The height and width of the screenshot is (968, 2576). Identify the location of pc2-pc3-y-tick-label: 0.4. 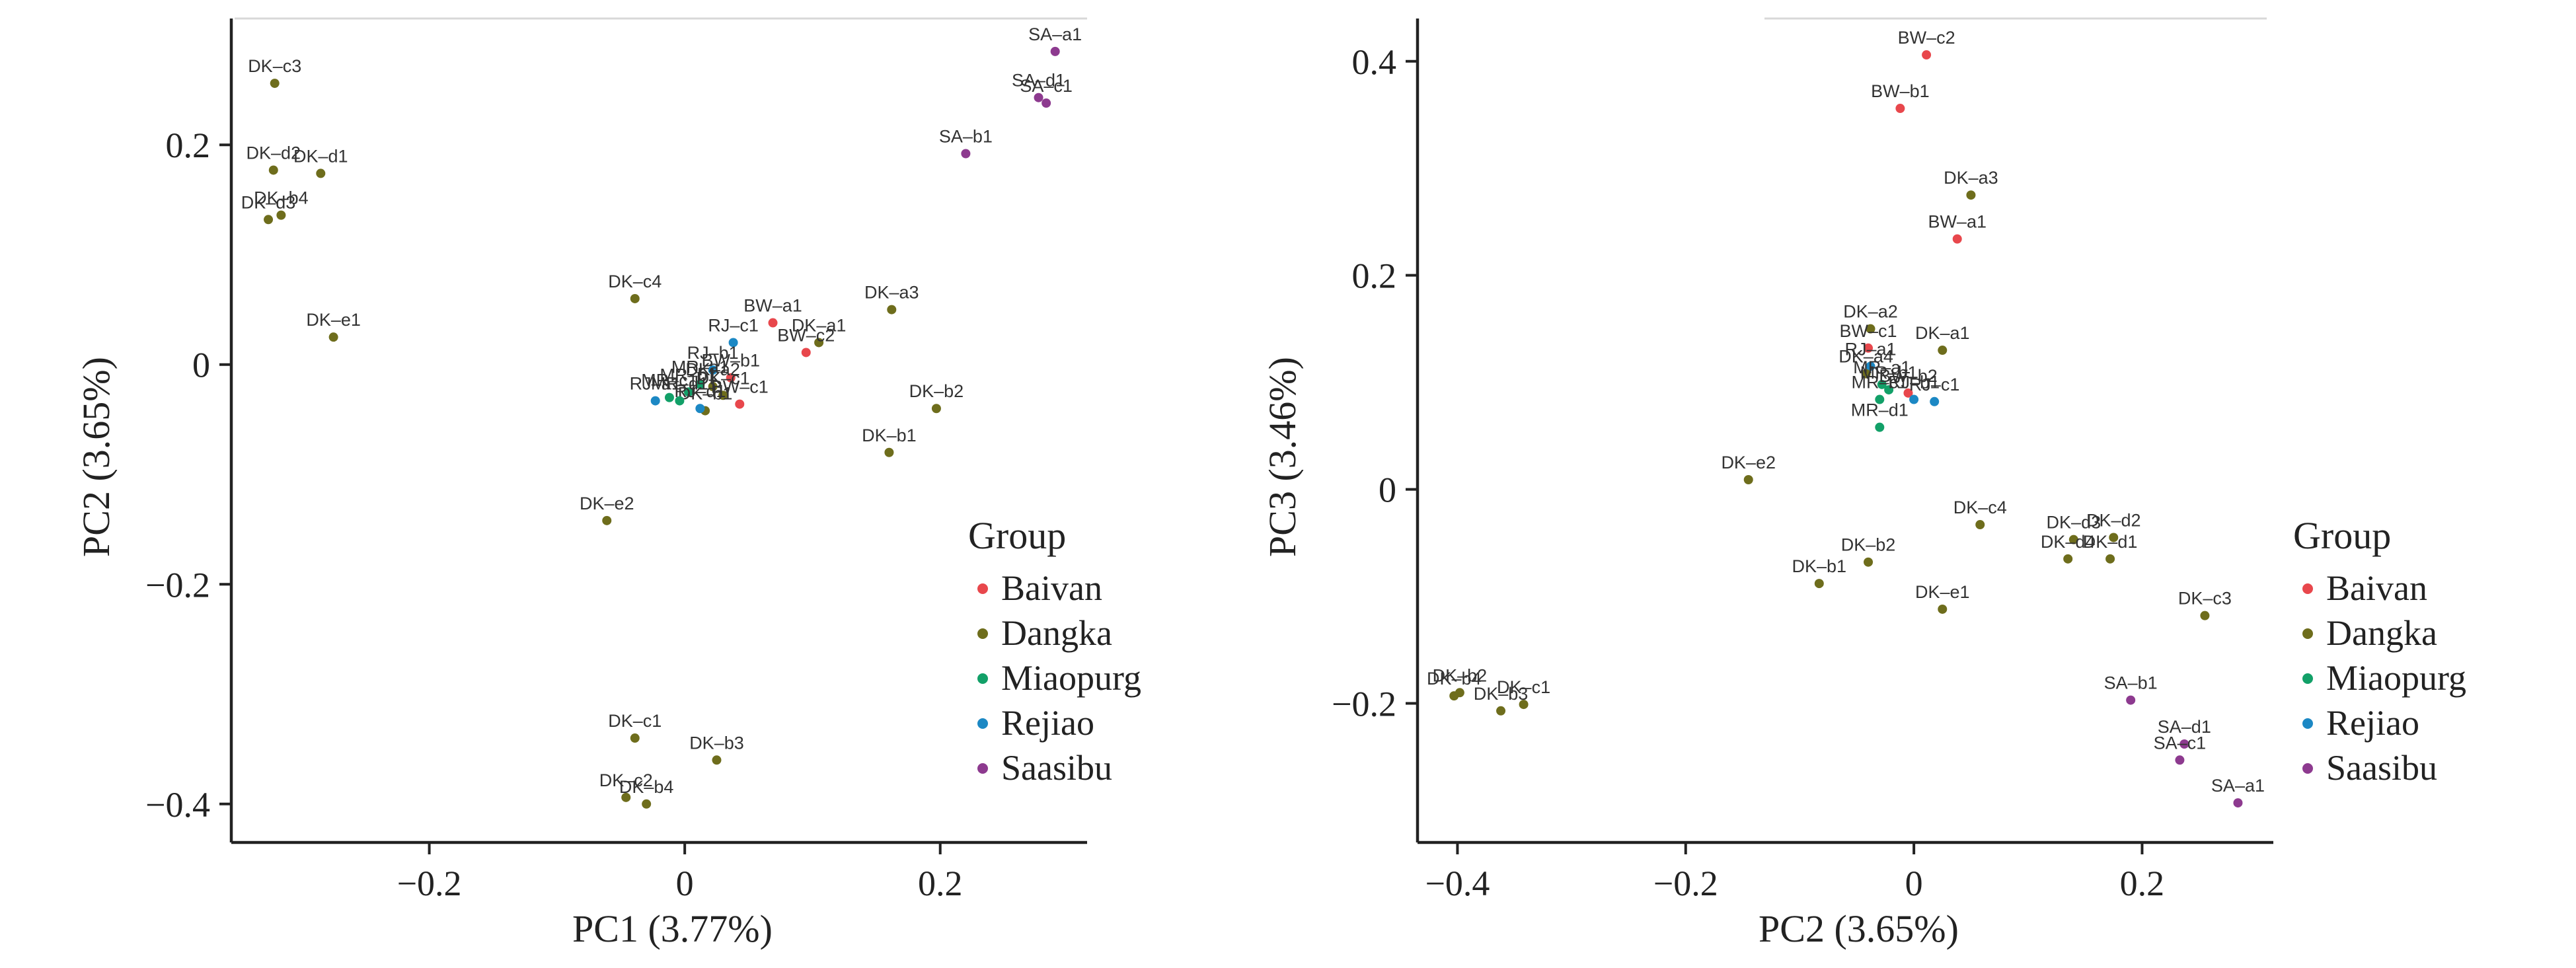
(1374, 62).